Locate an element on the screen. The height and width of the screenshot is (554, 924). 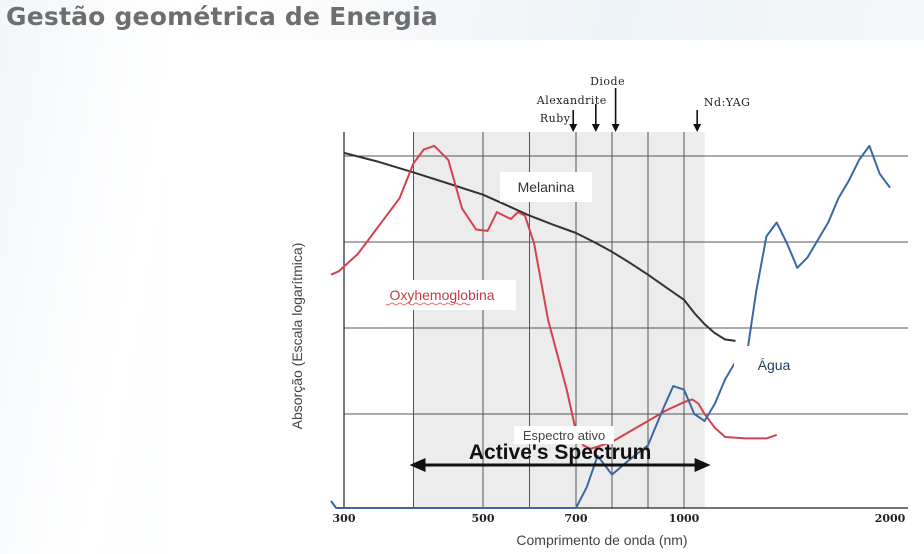
laser-label-diode: Diode is located at coordinates (607, 81).